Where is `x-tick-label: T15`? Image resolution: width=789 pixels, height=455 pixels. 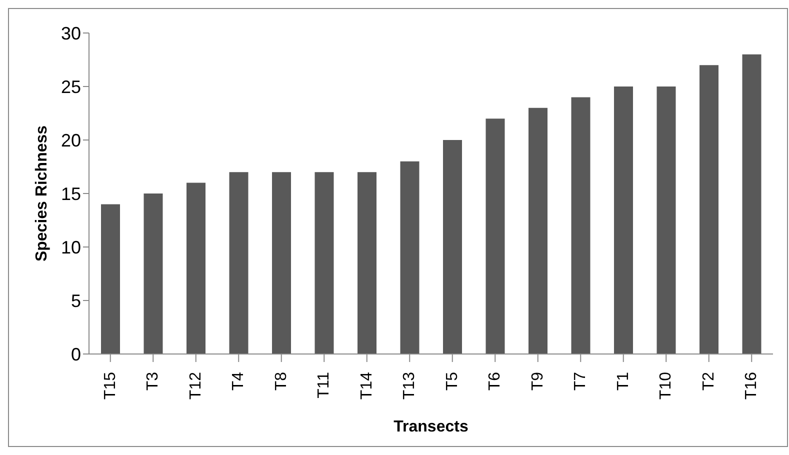
x-tick-label: T15 is located at coordinates (110, 386).